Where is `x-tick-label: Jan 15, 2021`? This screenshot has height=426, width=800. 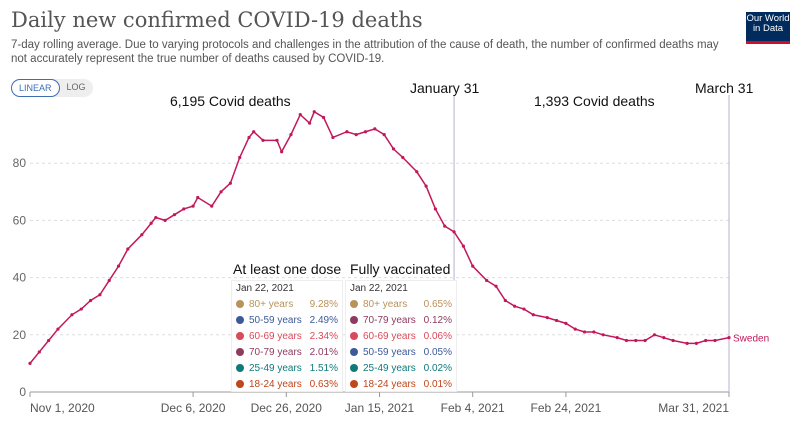
x-tick-label: Jan 15, 2021 is located at coordinates (380, 408).